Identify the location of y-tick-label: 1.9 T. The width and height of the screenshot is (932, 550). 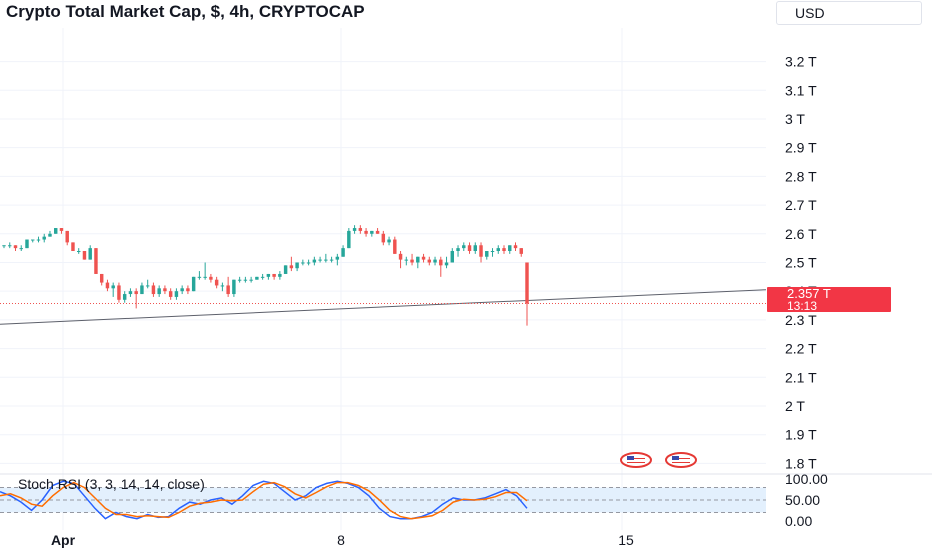
(801, 435).